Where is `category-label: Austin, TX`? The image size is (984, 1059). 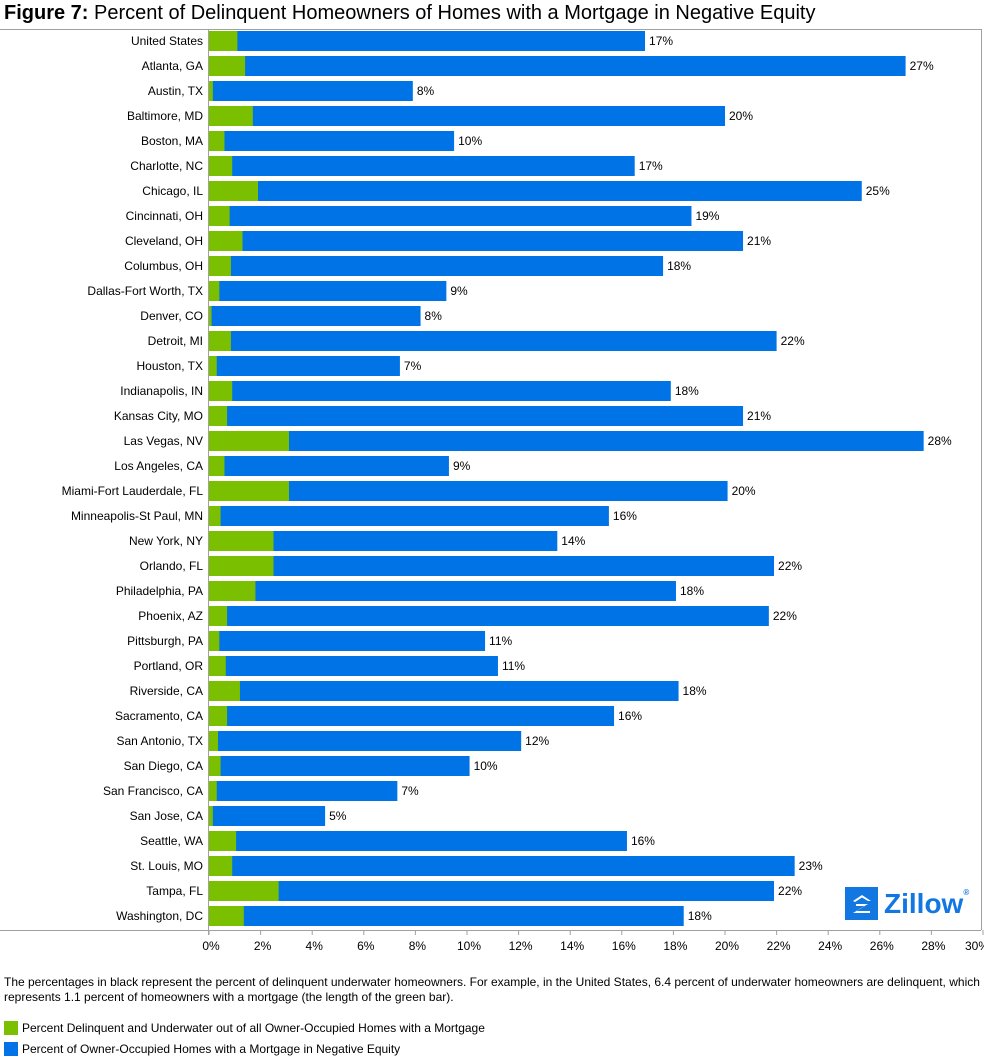 category-label: Austin, TX is located at coordinates (175, 91).